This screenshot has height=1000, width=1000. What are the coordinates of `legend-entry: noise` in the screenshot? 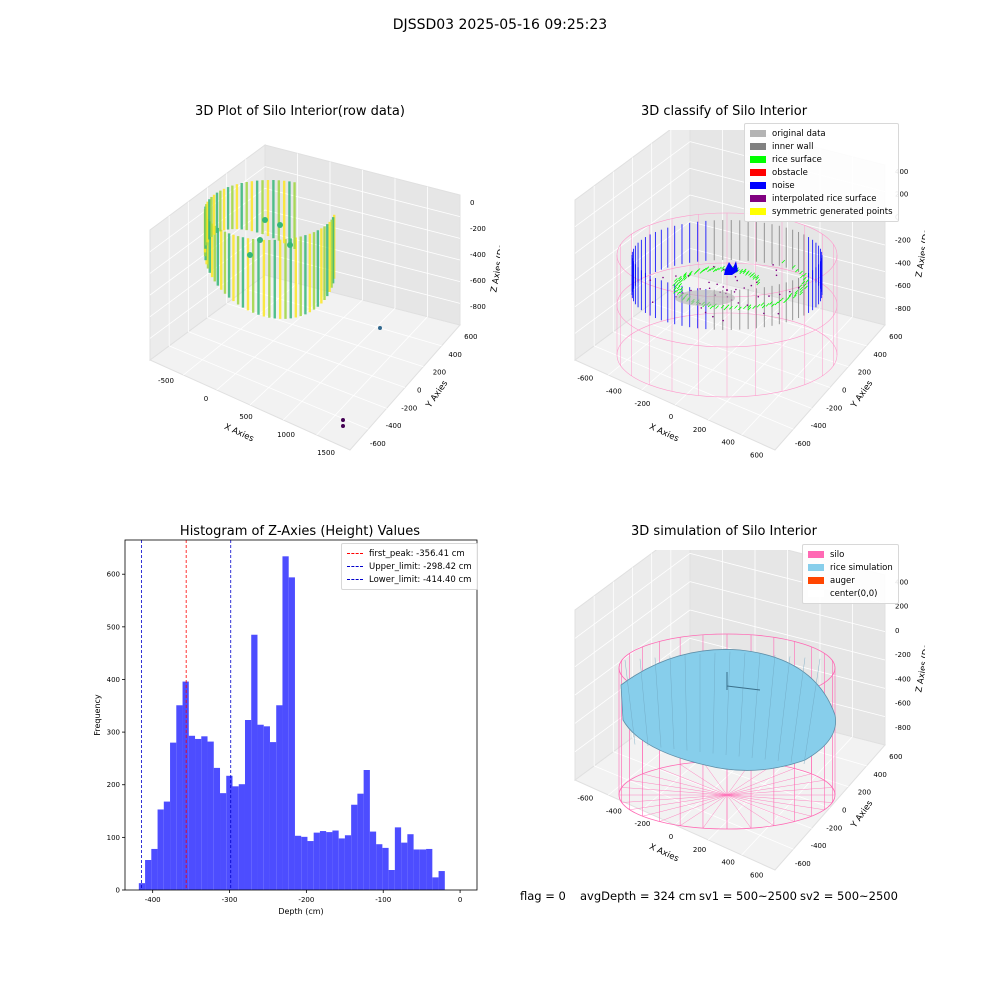 It's located at (821, 185).